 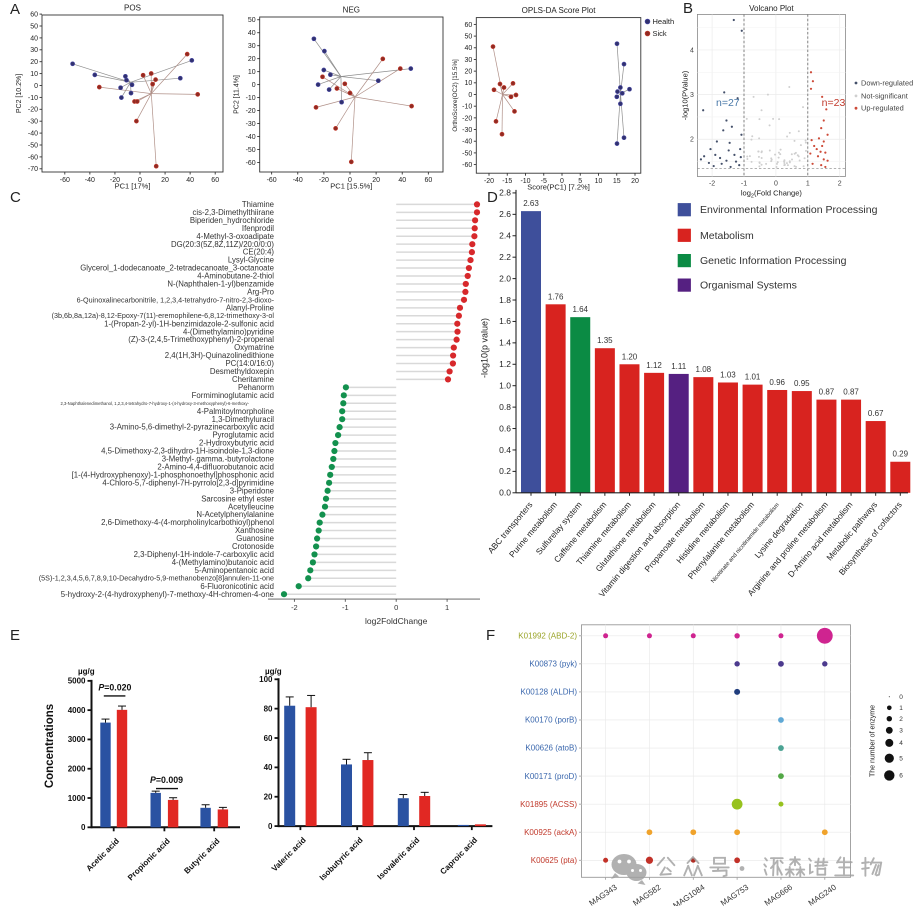 What do you see at coordinates (840, 184) in the screenshot?
I see `svg-text: 2` at bounding box center [840, 184].